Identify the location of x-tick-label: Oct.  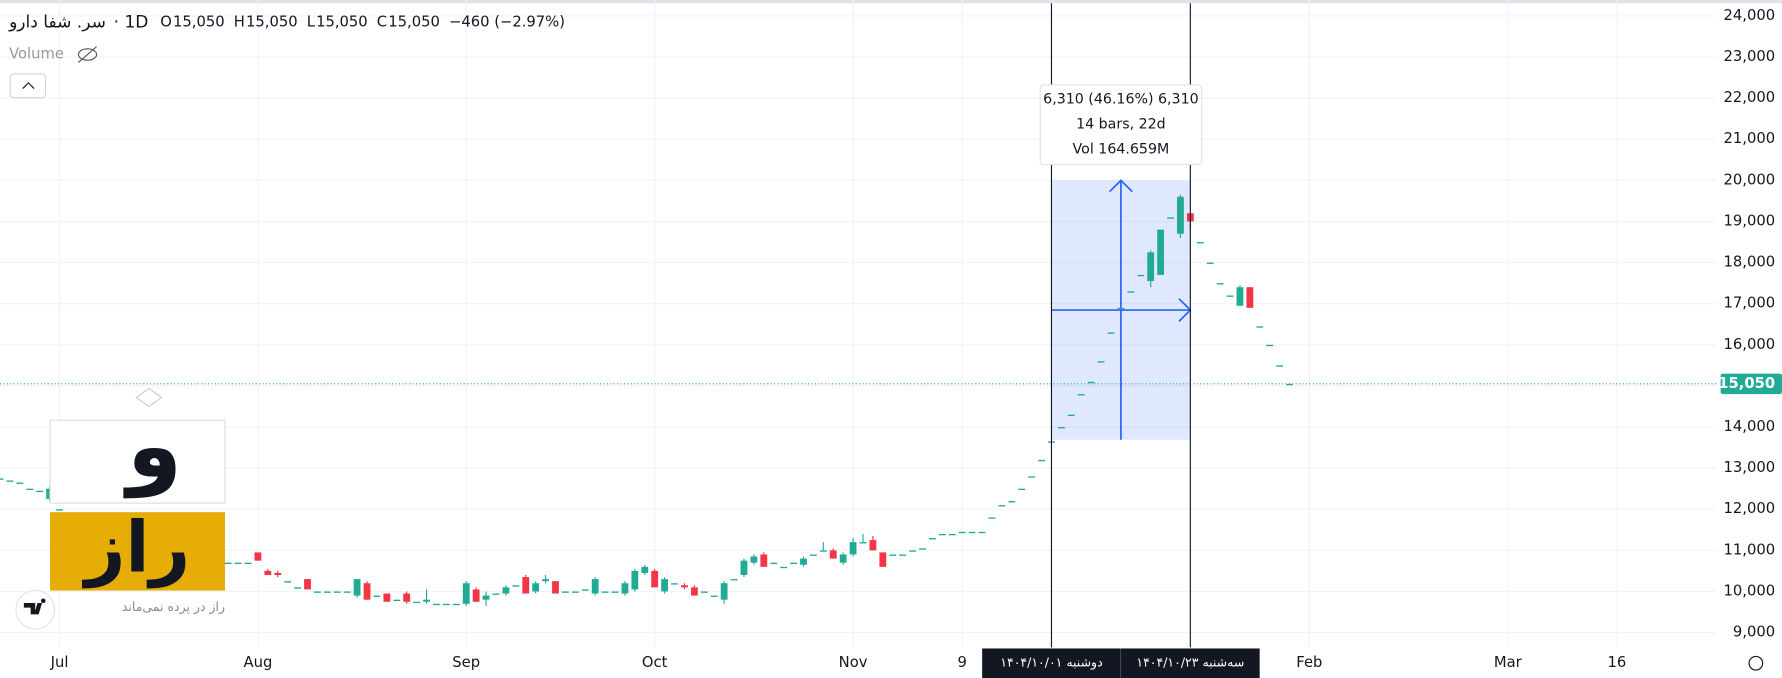
(655, 662).